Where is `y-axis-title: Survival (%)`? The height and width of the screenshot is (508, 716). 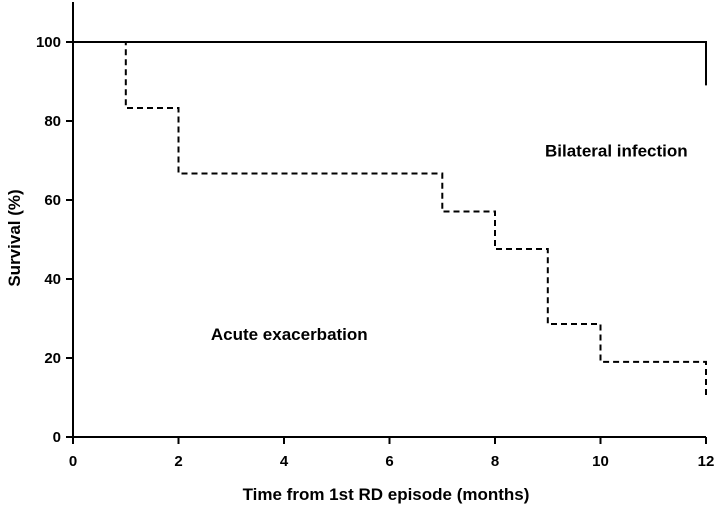 y-axis-title: Survival (%) is located at coordinates (14, 237).